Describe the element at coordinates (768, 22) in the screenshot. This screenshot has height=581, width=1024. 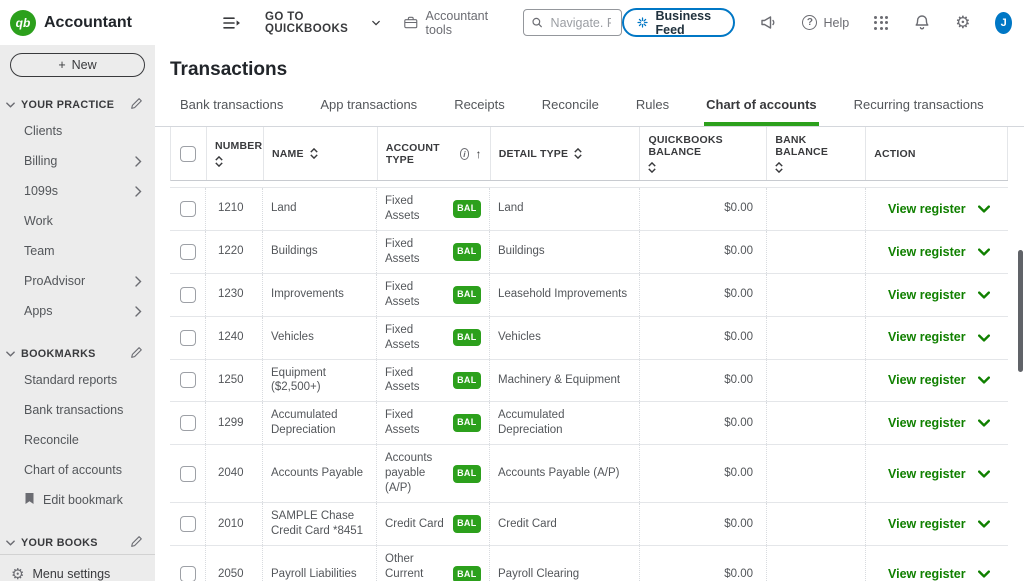
I see `announcements-icon` at that location.